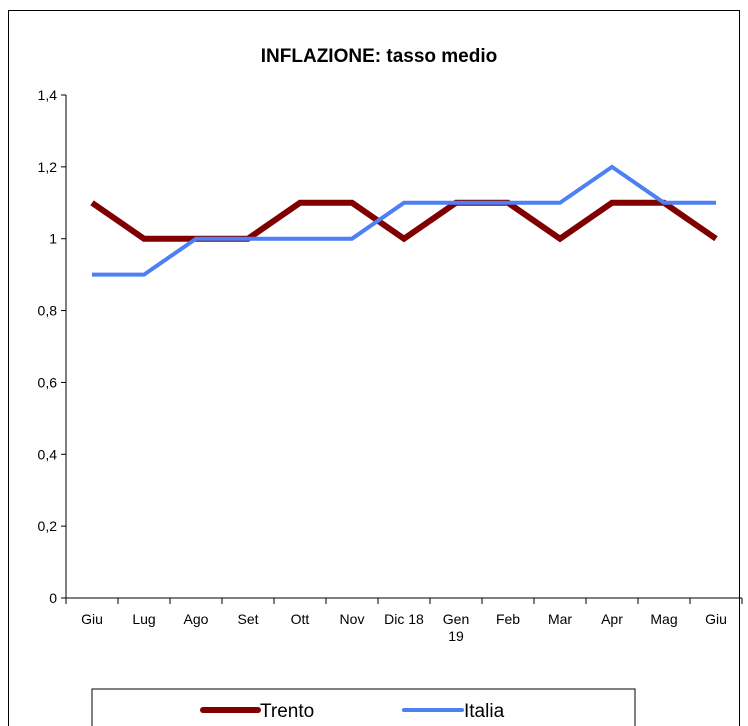 The height and width of the screenshot is (726, 748). What do you see at coordinates (196, 619) in the screenshot?
I see `x-tick-label: Ago` at bounding box center [196, 619].